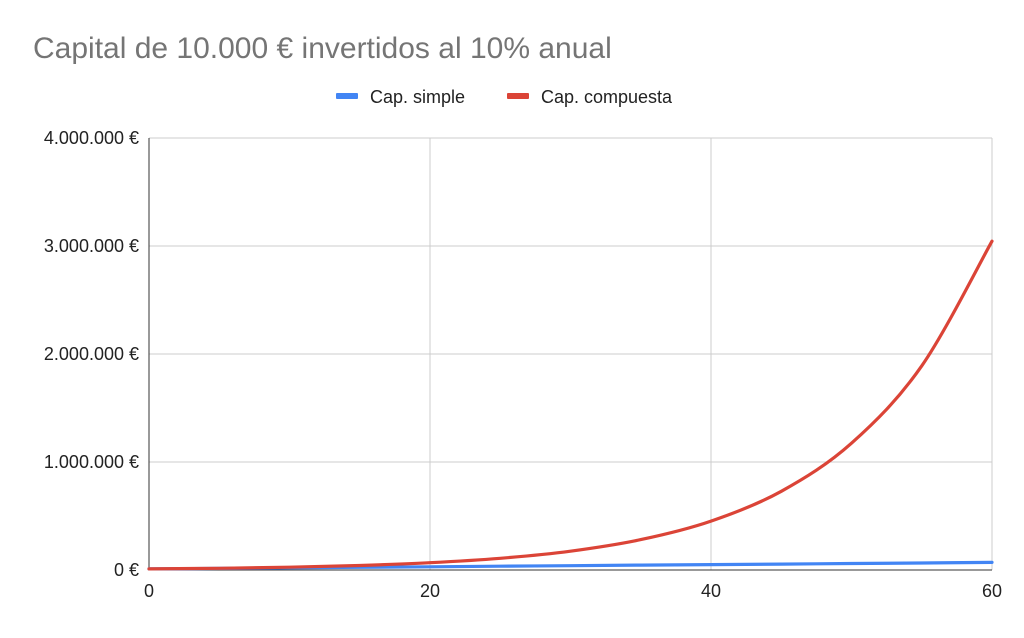 The image size is (1024, 638). I want to click on x-tick-label: 0, so click(149, 591).